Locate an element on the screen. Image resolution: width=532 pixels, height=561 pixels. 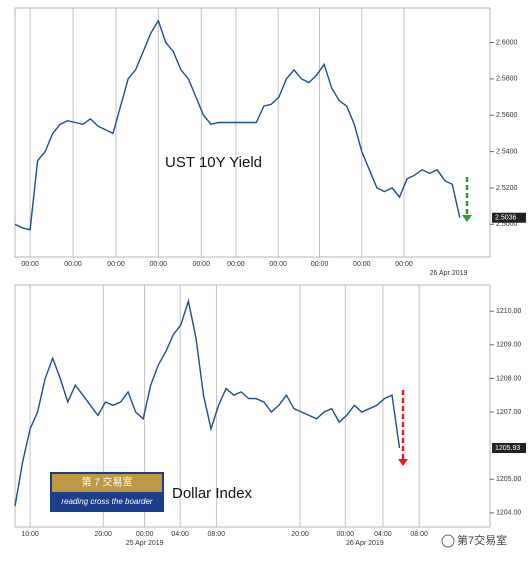
y-tick-label: 1209.00 is located at coordinates (508, 345).